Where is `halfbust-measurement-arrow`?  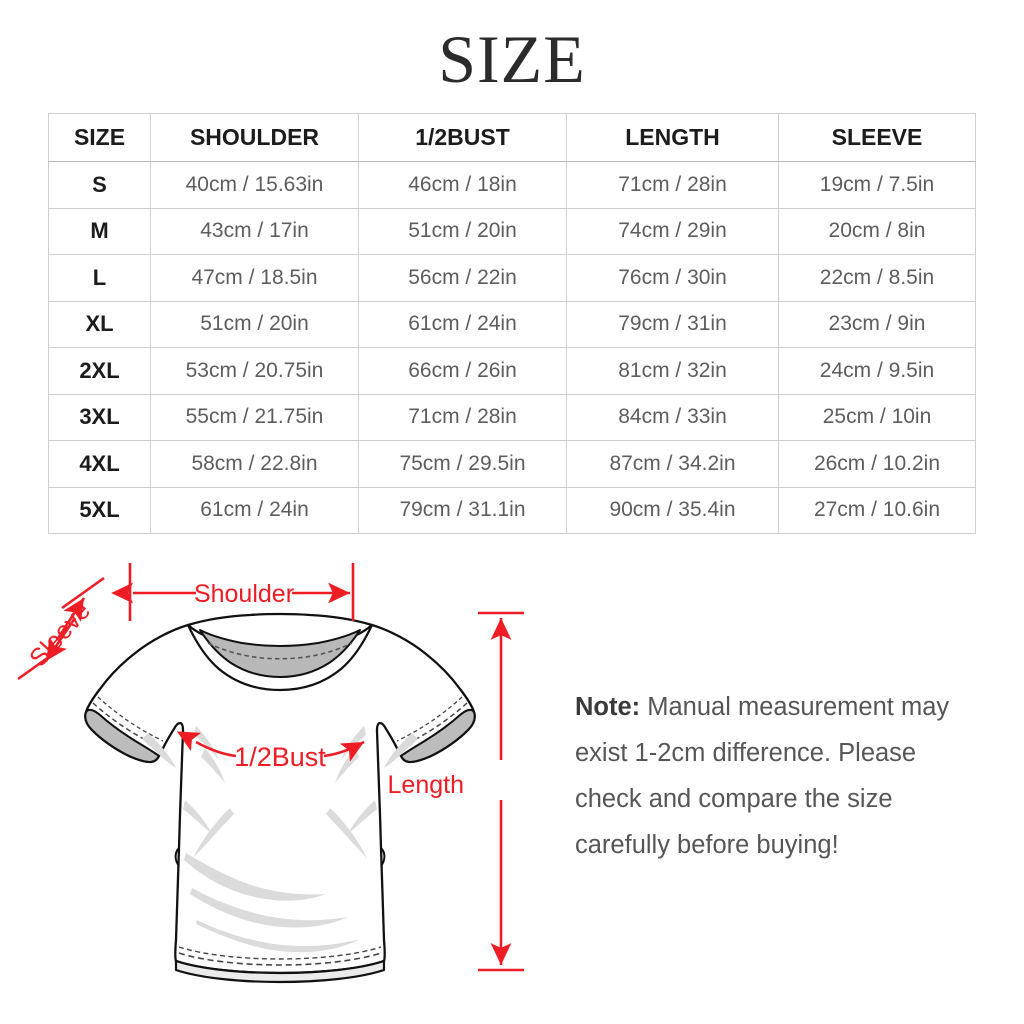 halfbust-measurement-arrow is located at coordinates (270, 746).